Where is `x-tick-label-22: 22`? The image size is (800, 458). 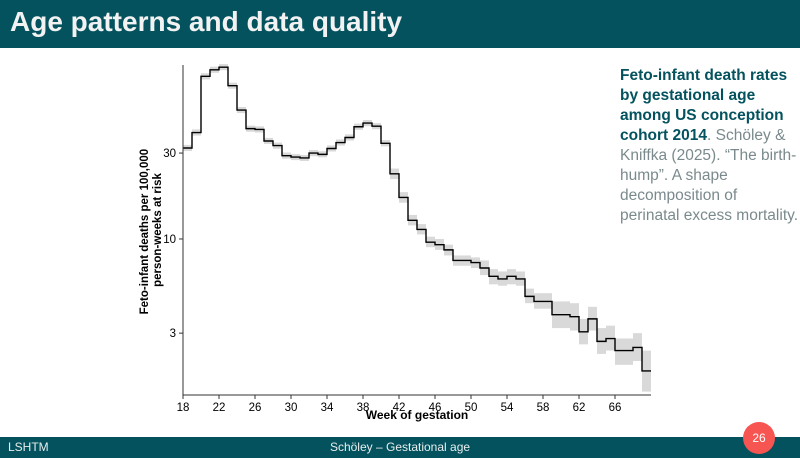
x-tick-label-22: 22 is located at coordinates (219, 408).